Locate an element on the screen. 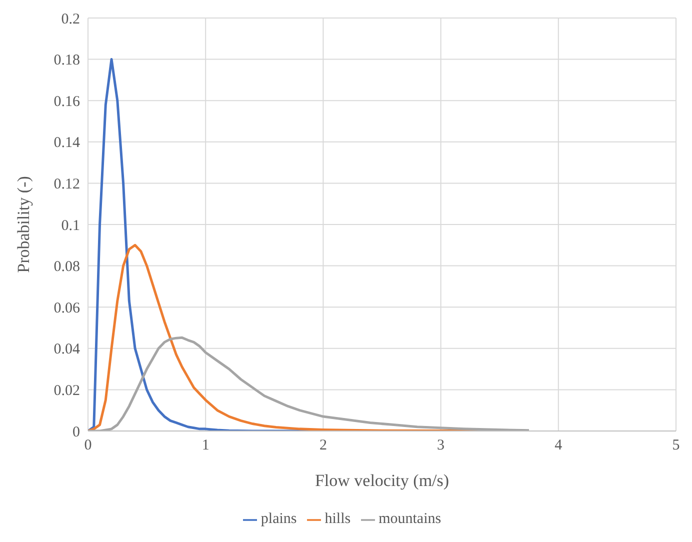 The image size is (692, 542). y-tick-label: 0.18 is located at coordinates (67, 60).